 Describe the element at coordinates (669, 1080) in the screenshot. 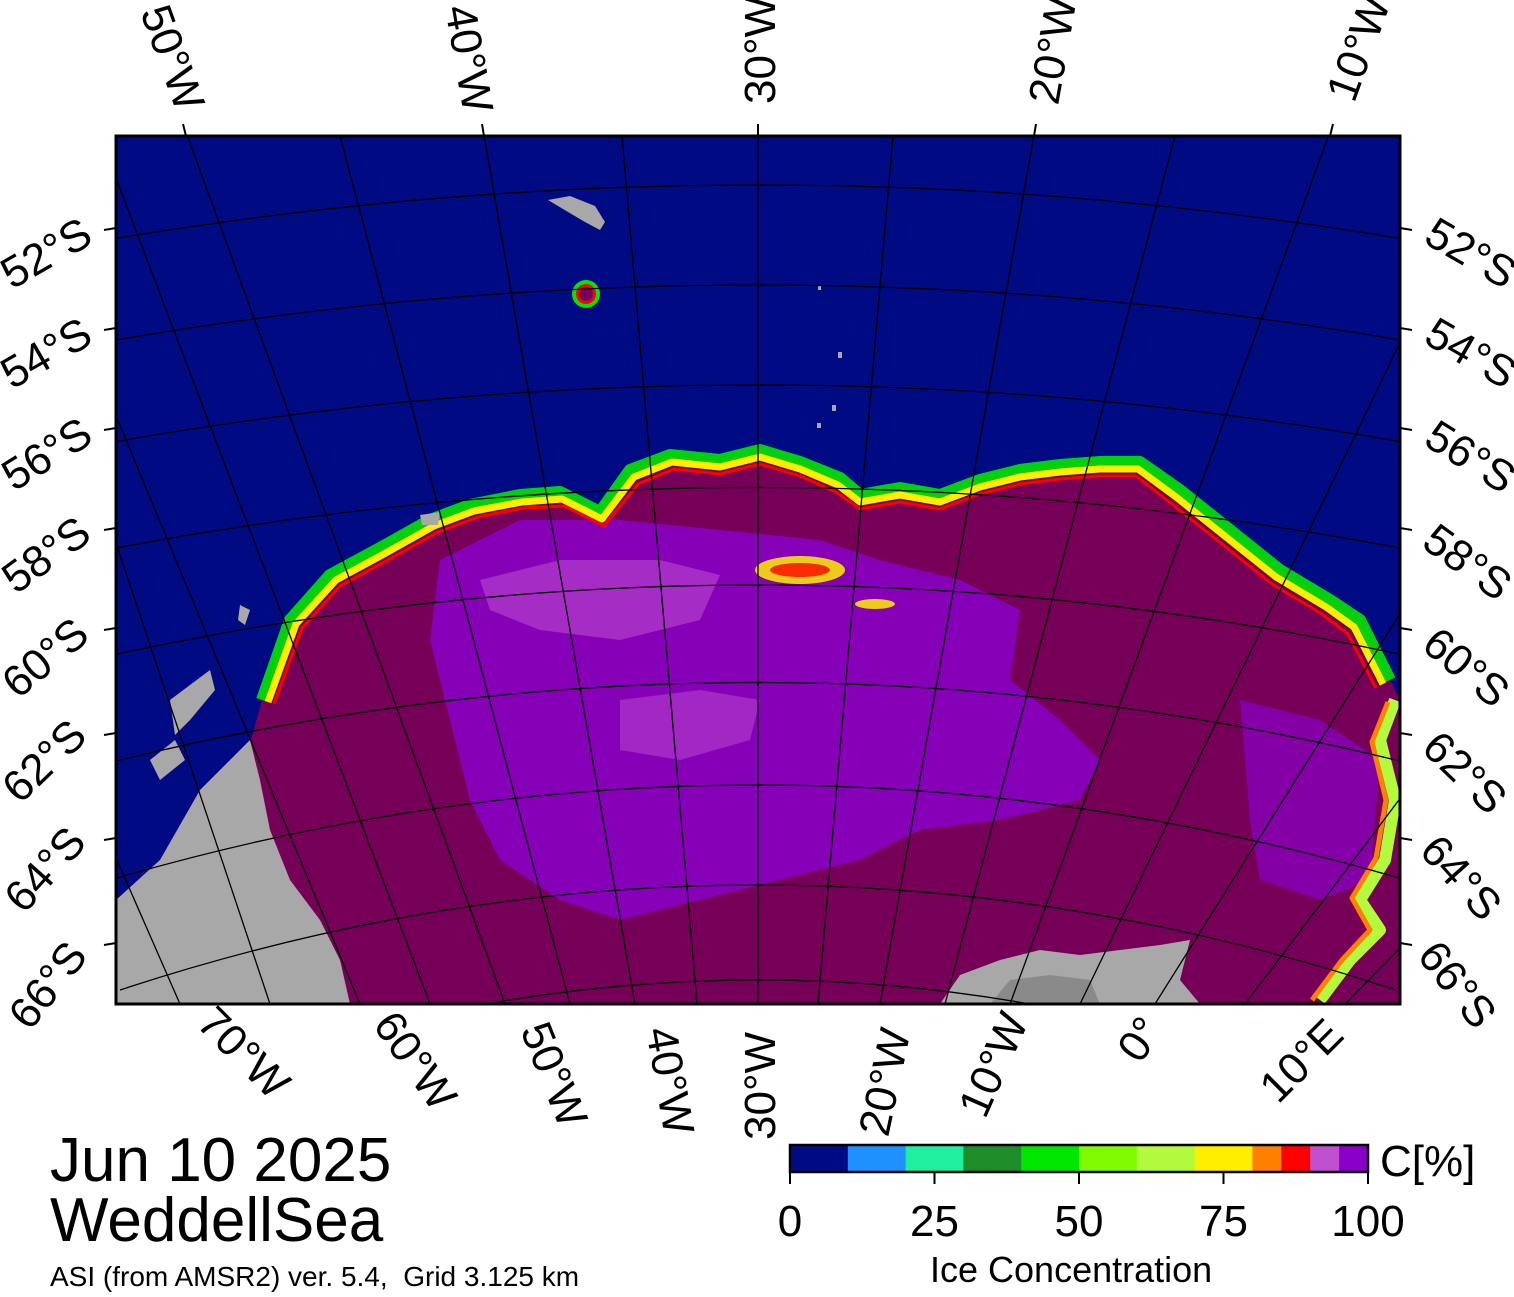

I see `bottom-lon-label: 40°W` at that location.